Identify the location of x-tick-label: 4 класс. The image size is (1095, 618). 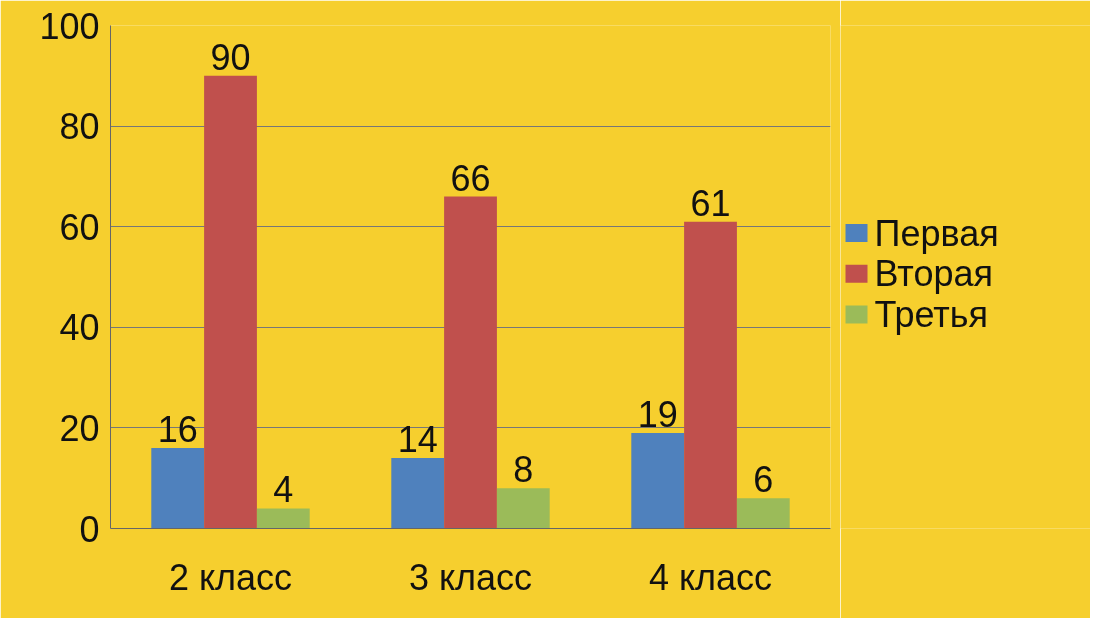
(710, 577).